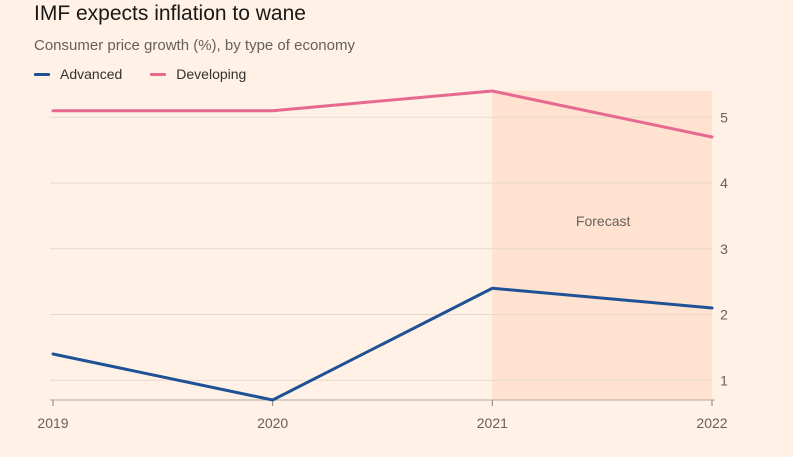 This screenshot has height=457, width=793. I want to click on series-line-developing, so click(382, 114).